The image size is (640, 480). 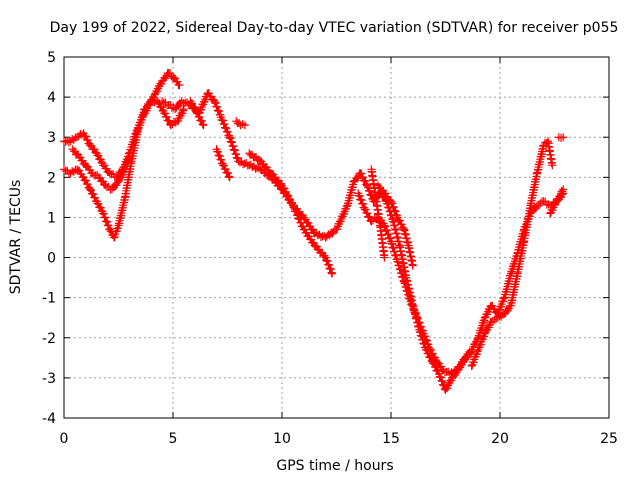 What do you see at coordinates (49, 419) in the screenshot?
I see `y-tick-label: -4` at bounding box center [49, 419].